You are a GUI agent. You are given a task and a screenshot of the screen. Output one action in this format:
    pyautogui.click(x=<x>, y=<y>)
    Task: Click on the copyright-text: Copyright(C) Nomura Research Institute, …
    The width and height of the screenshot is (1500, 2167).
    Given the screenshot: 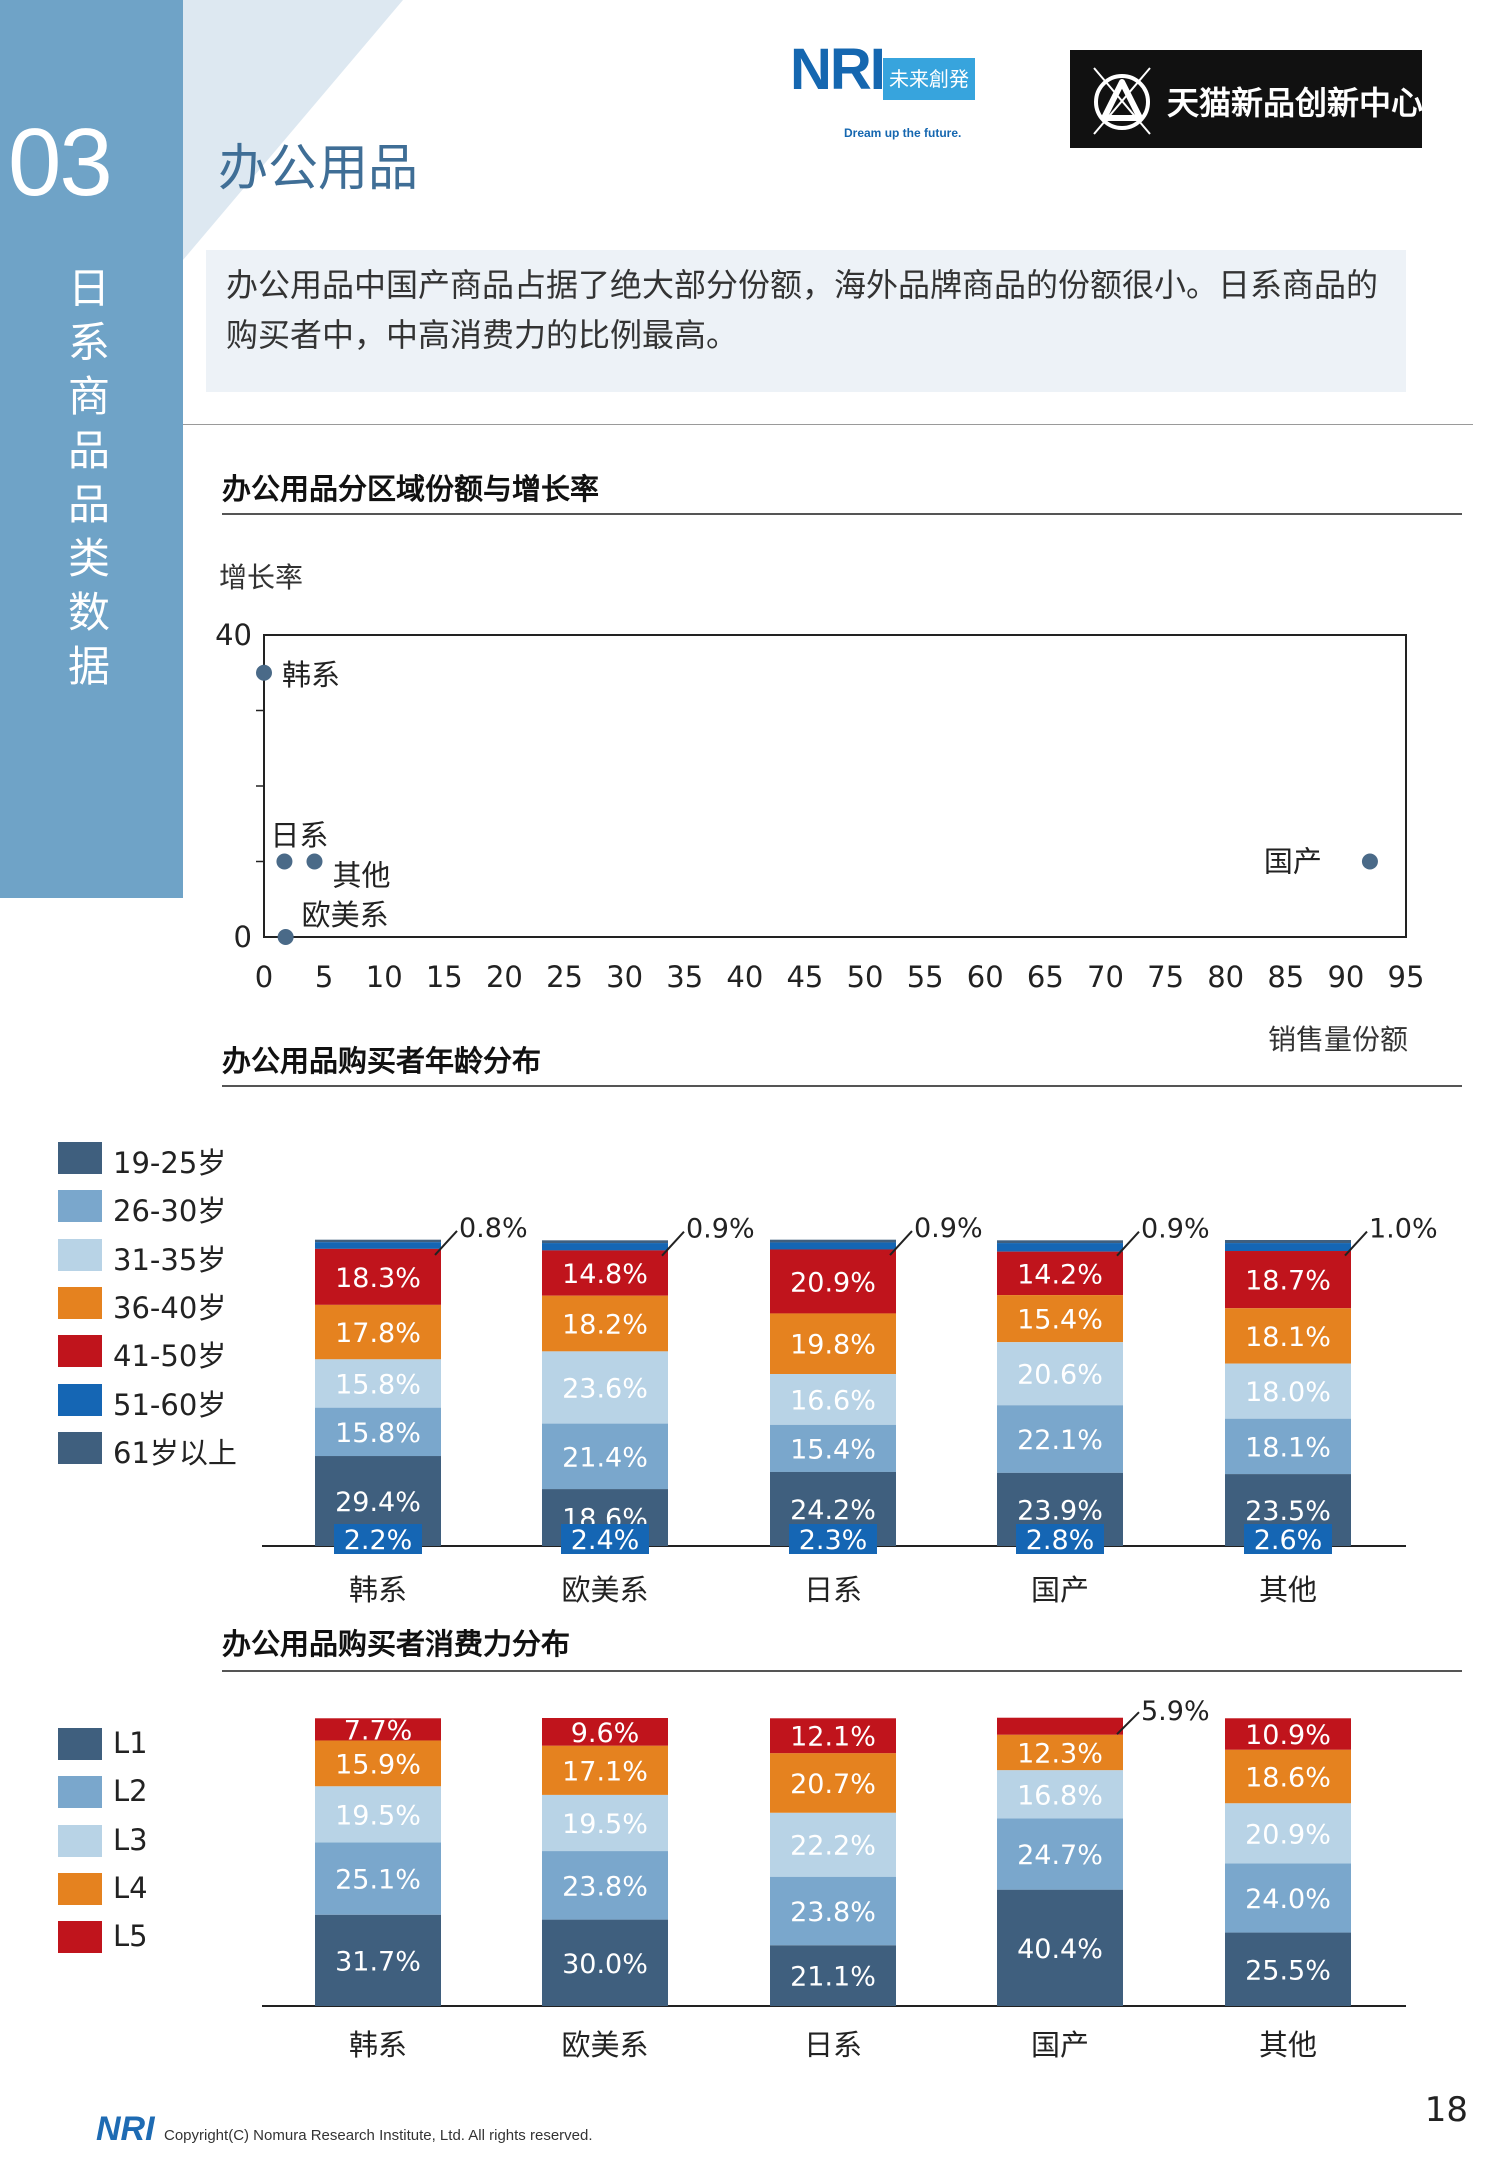 What is the action you would take?
    pyautogui.click(x=378, y=2135)
    